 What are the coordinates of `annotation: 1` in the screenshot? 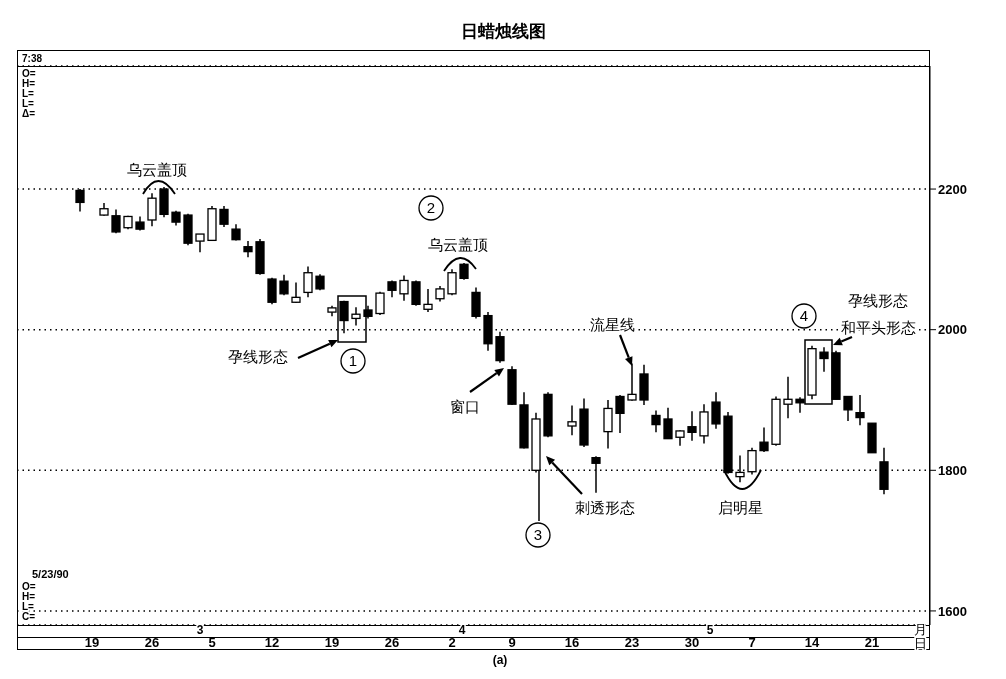 It's located at (353, 360).